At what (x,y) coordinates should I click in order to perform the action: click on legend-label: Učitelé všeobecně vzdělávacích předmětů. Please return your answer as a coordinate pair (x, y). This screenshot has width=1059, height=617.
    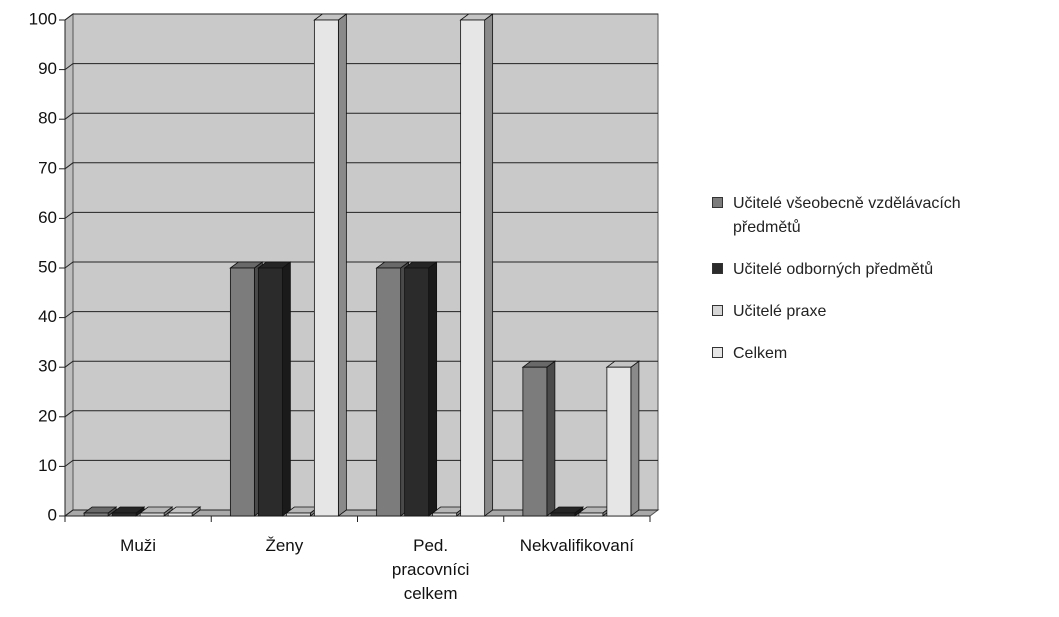
    Looking at the image, I should click on (847, 215).